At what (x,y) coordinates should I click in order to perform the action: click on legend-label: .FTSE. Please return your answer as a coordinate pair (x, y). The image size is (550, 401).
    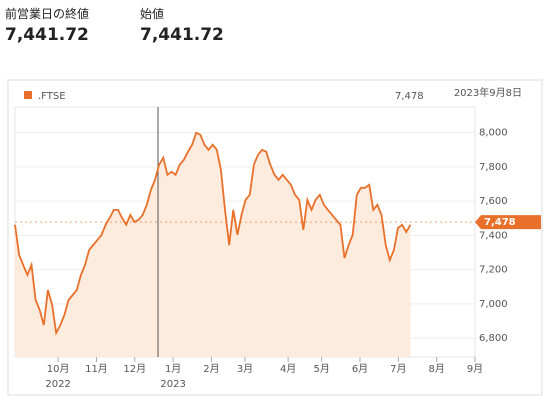
    Looking at the image, I should click on (52, 96).